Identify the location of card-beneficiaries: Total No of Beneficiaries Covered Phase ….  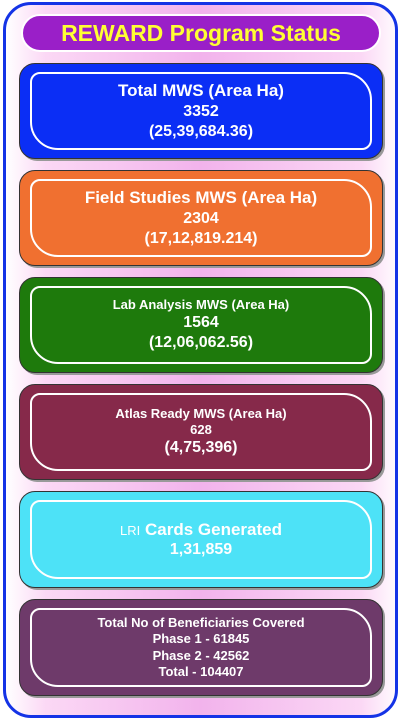
(201, 647).